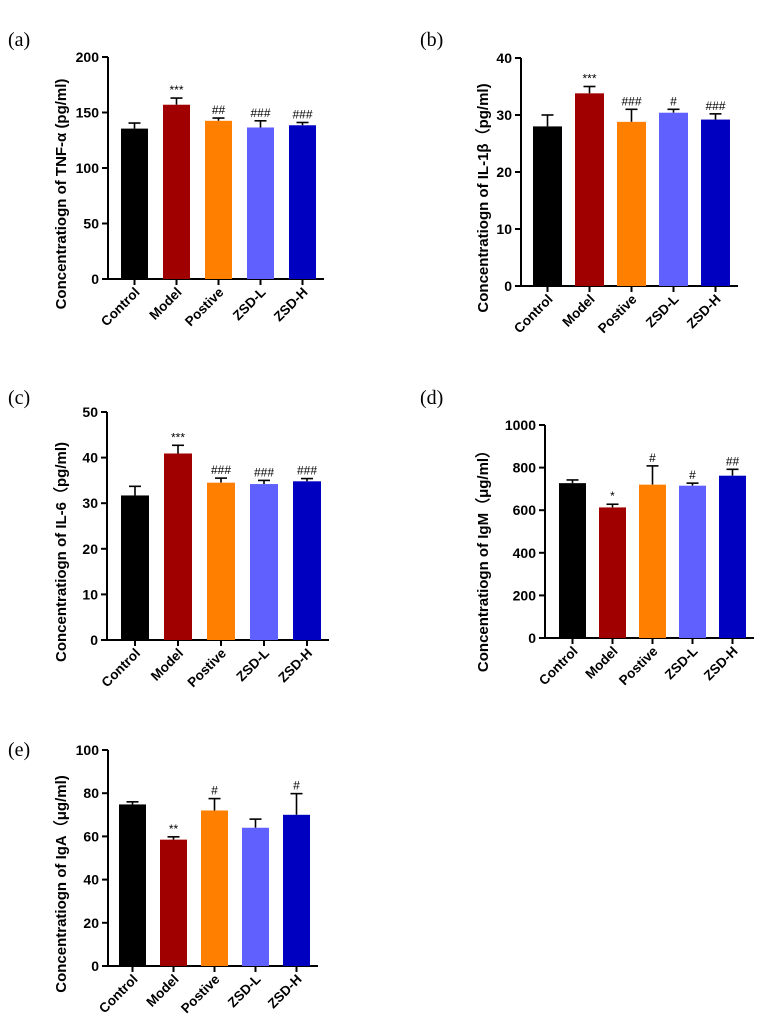 Image resolution: width=768 pixels, height=1034 pixels. I want to click on y-axis-title: Concentratiogn of IL-6（pg/ml), so click(61, 552).